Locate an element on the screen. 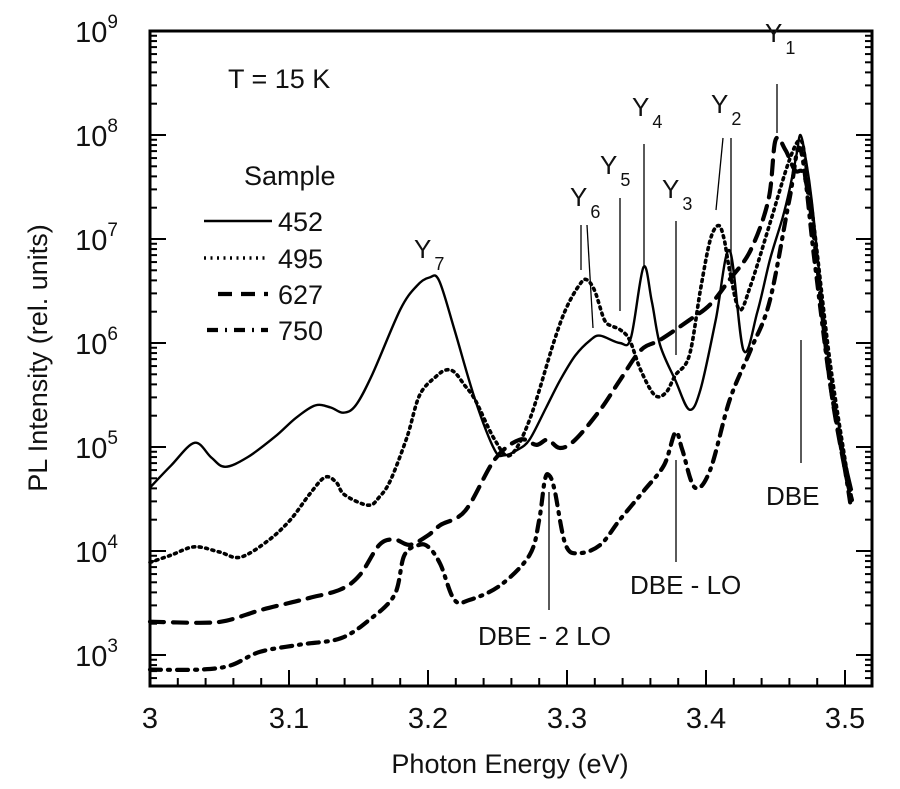 Image resolution: width=900 pixels, height=789 pixels. legend-label-452: 452 is located at coordinates (300, 222).